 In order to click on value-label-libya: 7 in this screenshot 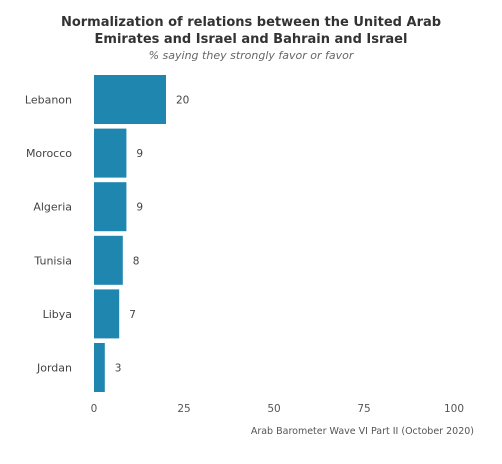, I will do `click(132, 315)`.